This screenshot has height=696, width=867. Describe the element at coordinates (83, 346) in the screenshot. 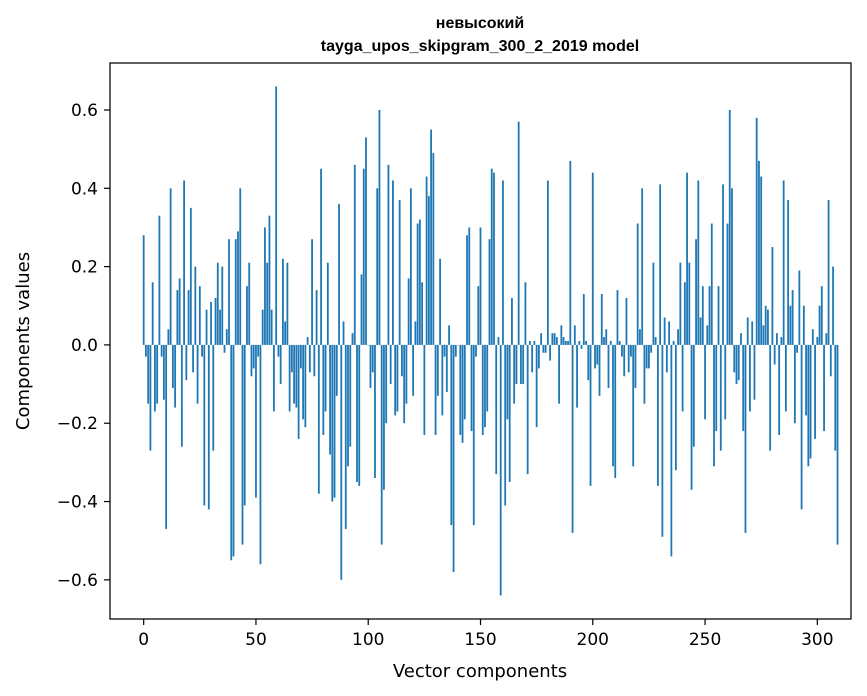

I see `y-axis-ticks: −0.6 −0.4 −0.2 0.0 0.2 0.4 0.6` at that location.